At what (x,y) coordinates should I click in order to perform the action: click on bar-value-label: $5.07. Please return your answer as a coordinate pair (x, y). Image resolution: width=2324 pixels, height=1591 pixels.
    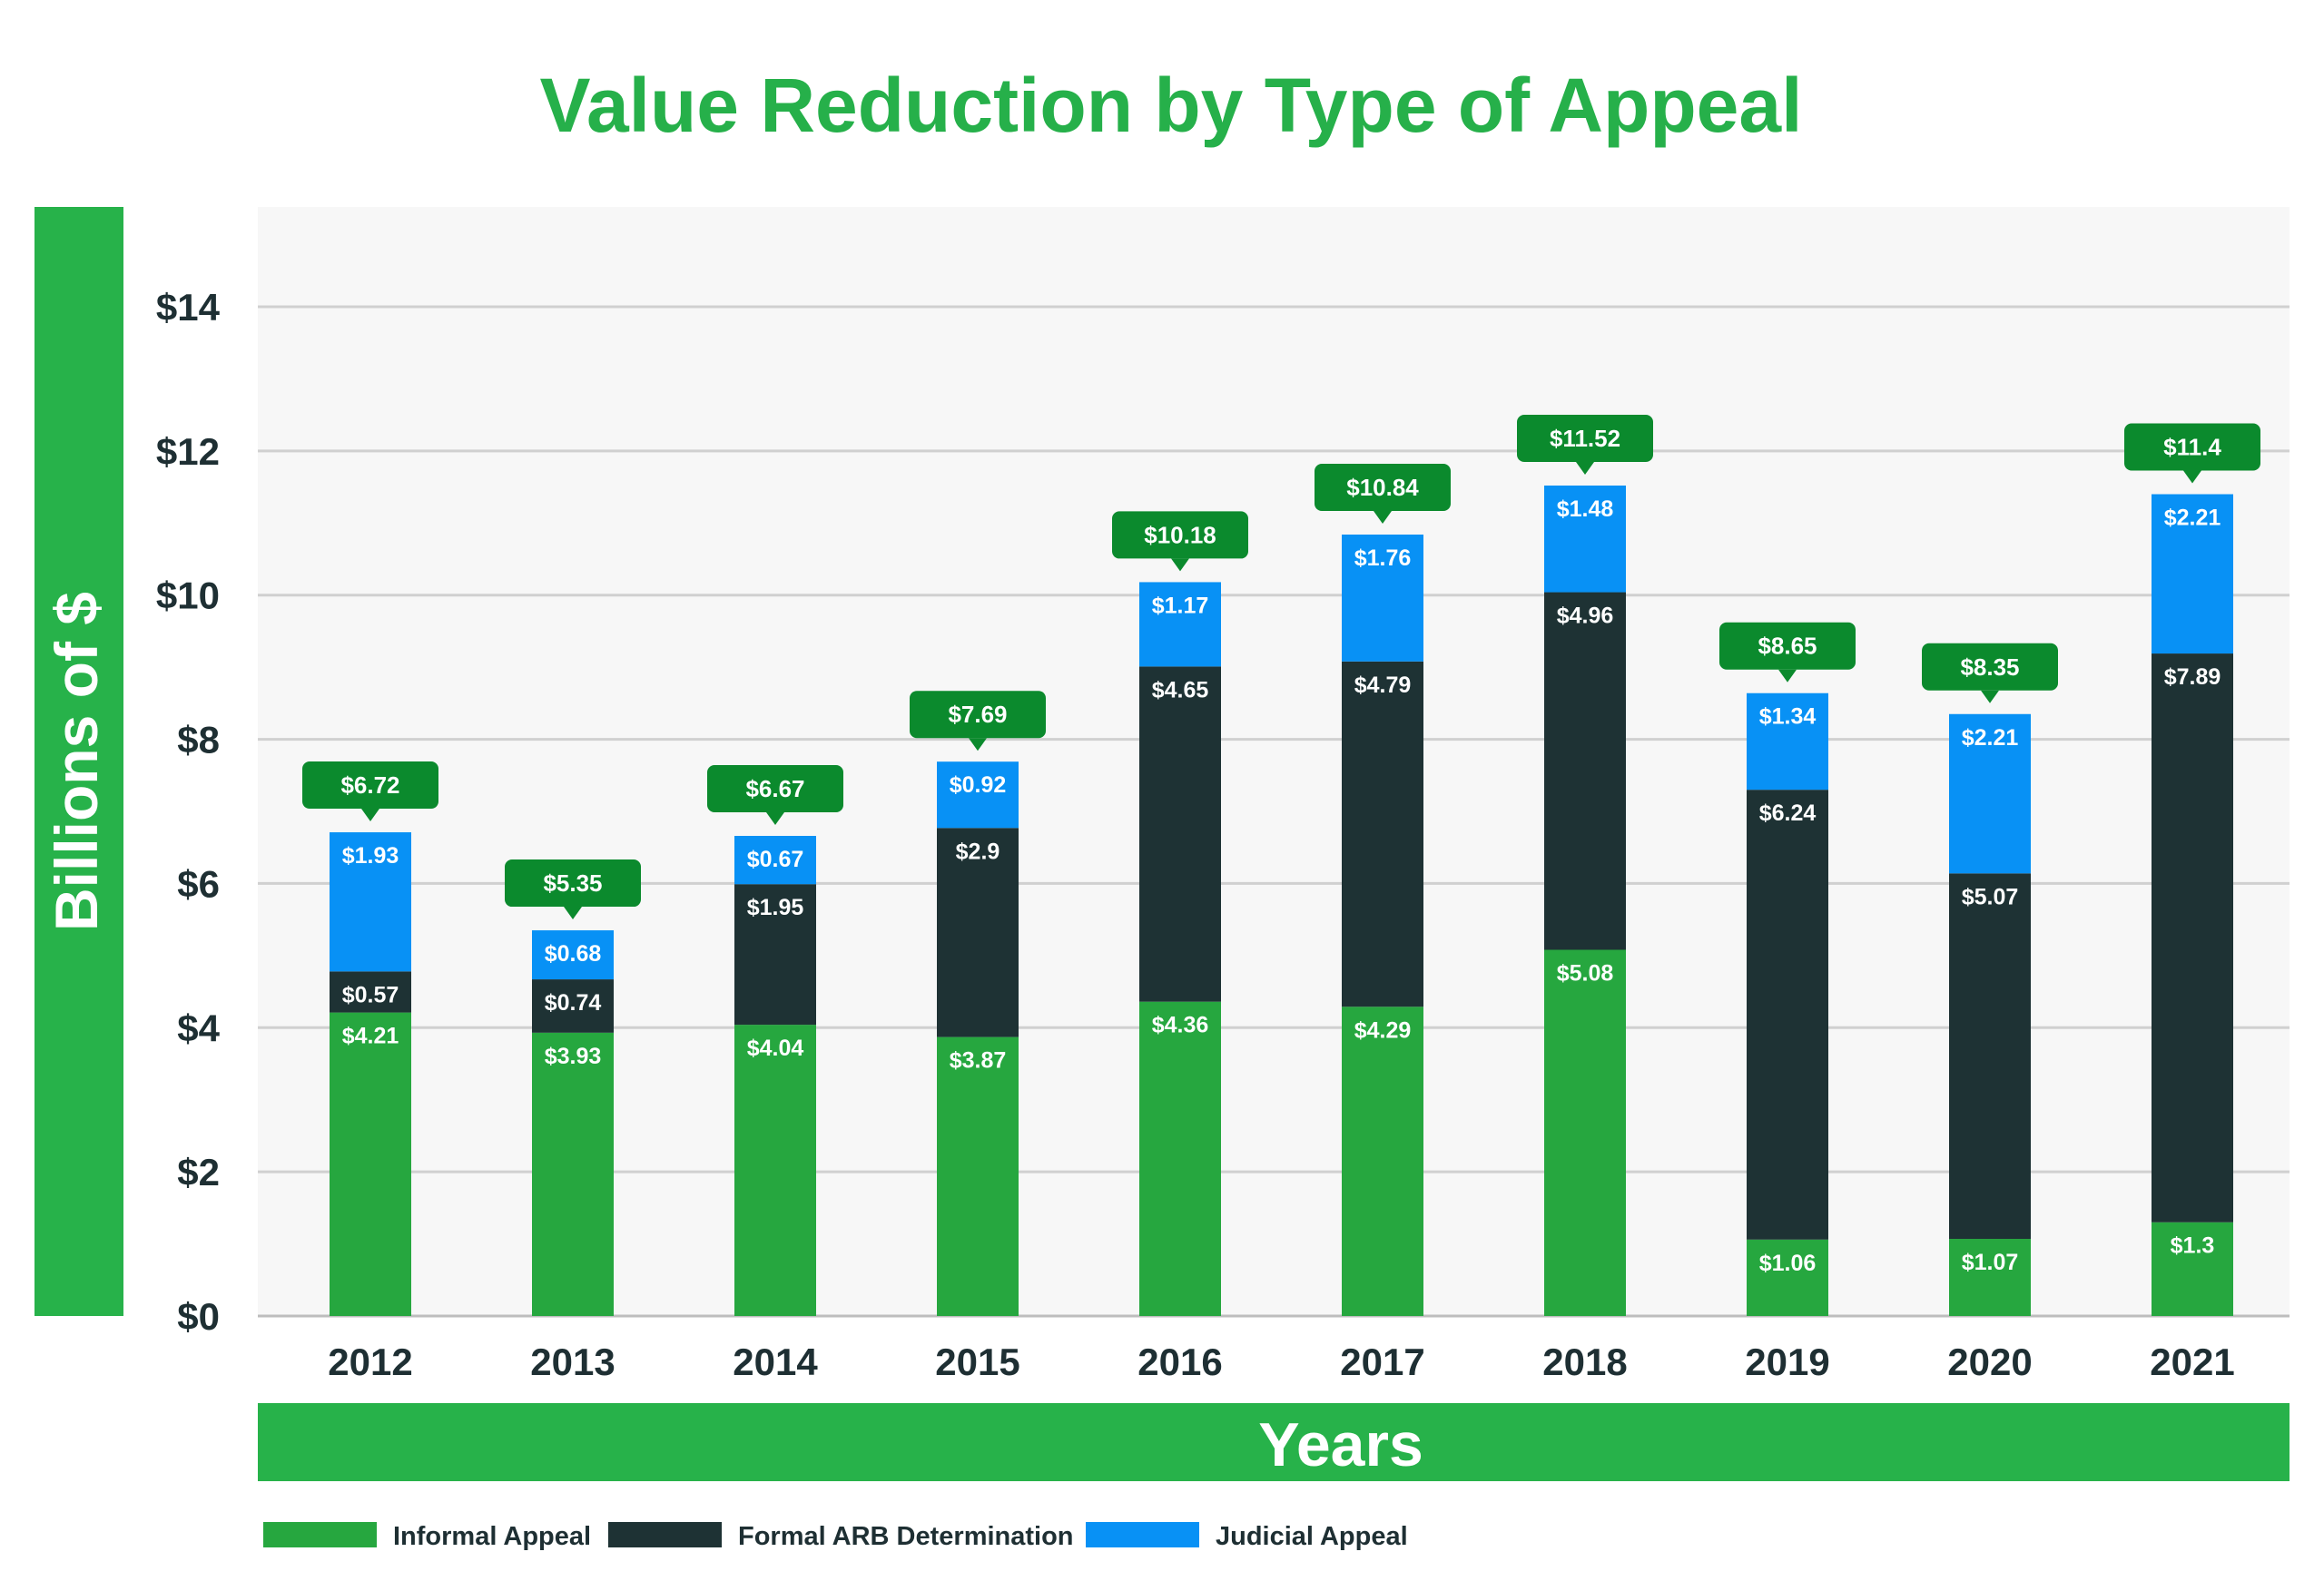
    Looking at the image, I should click on (1990, 897).